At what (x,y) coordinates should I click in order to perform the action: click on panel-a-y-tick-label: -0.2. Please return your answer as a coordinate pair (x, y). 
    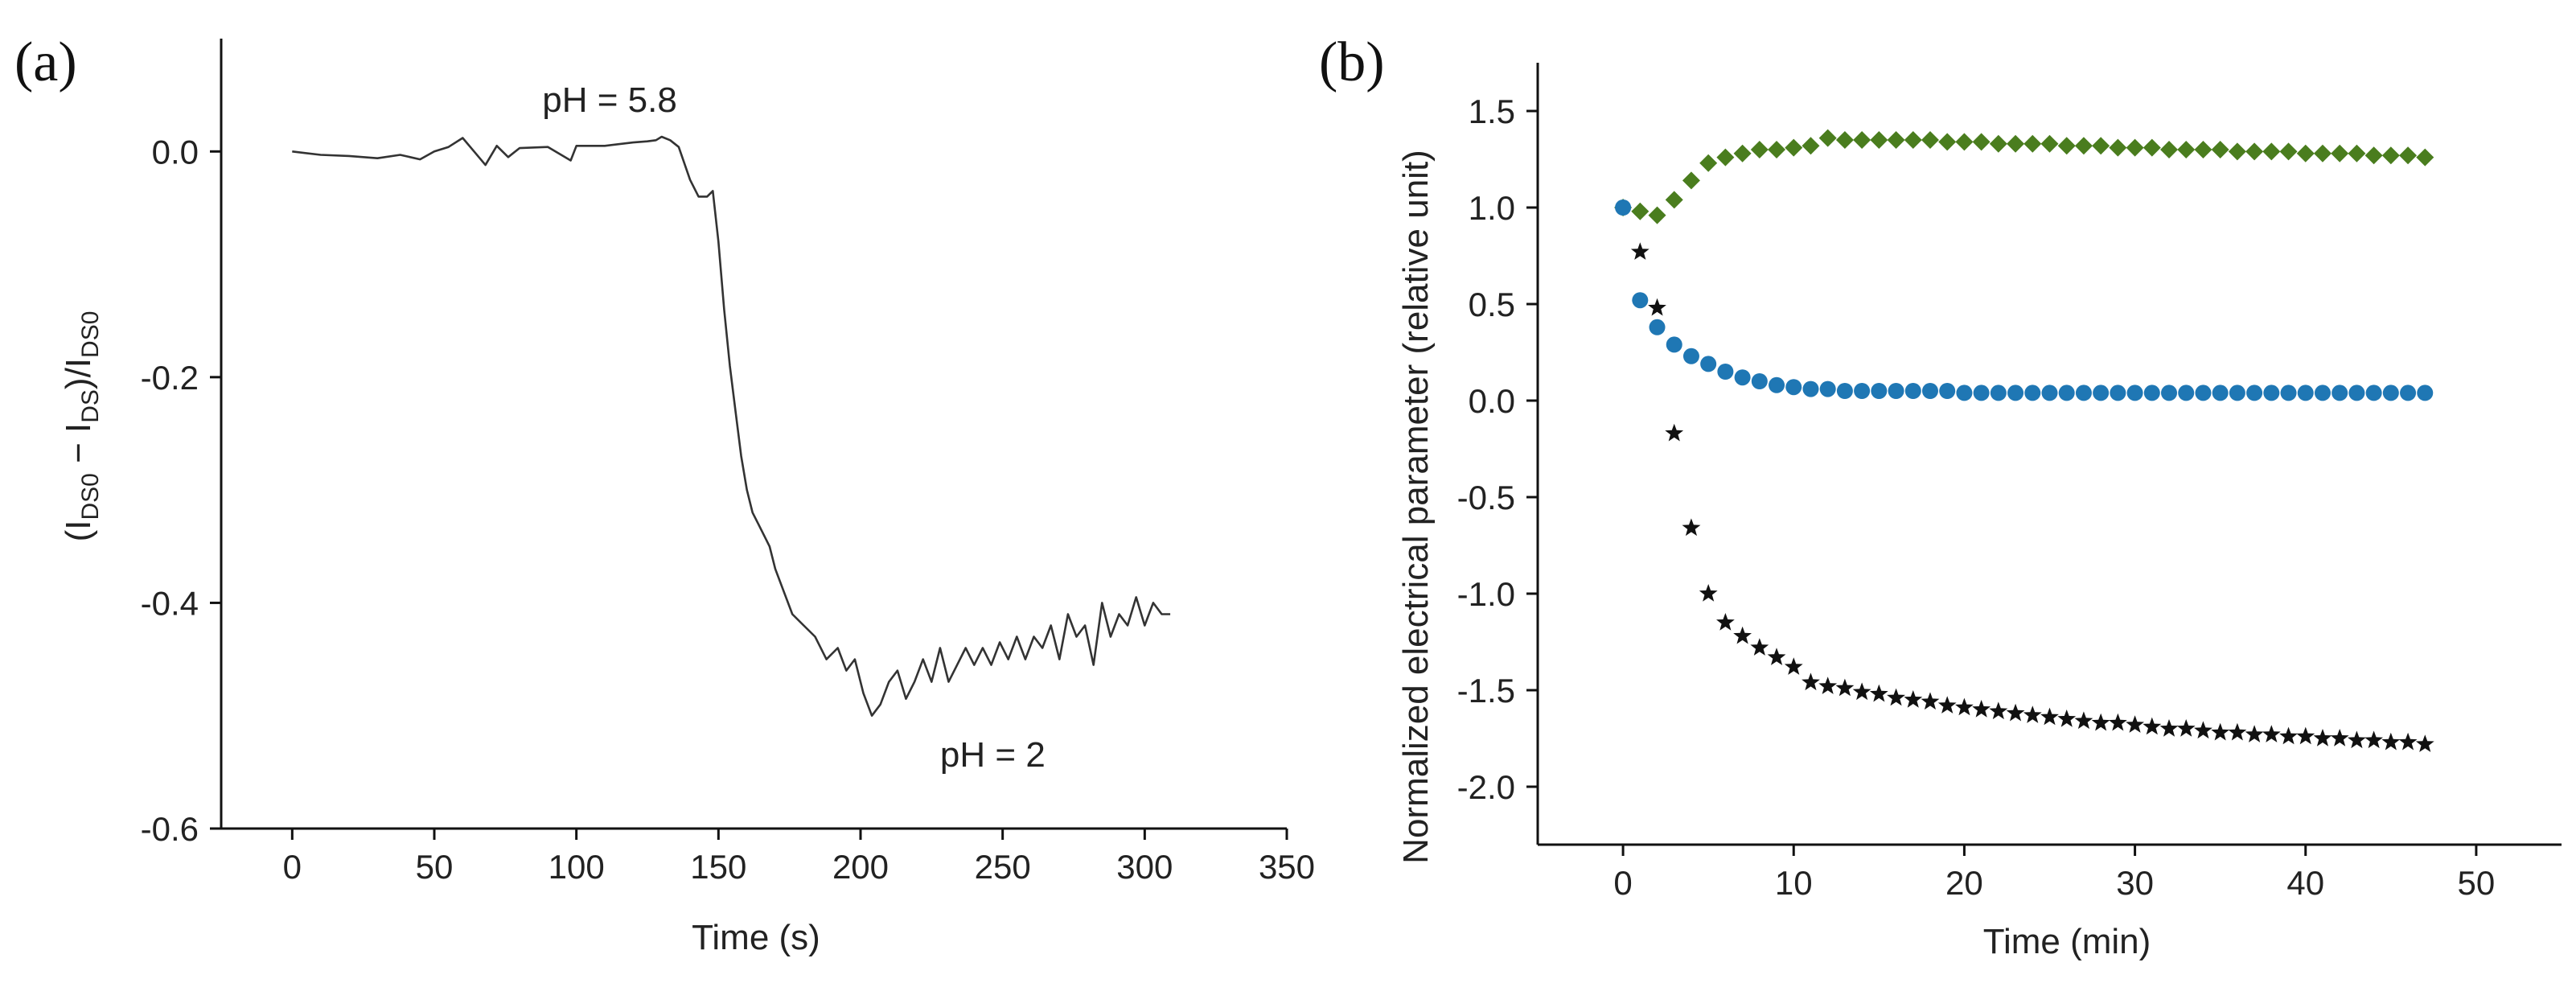
    Looking at the image, I should click on (170, 378).